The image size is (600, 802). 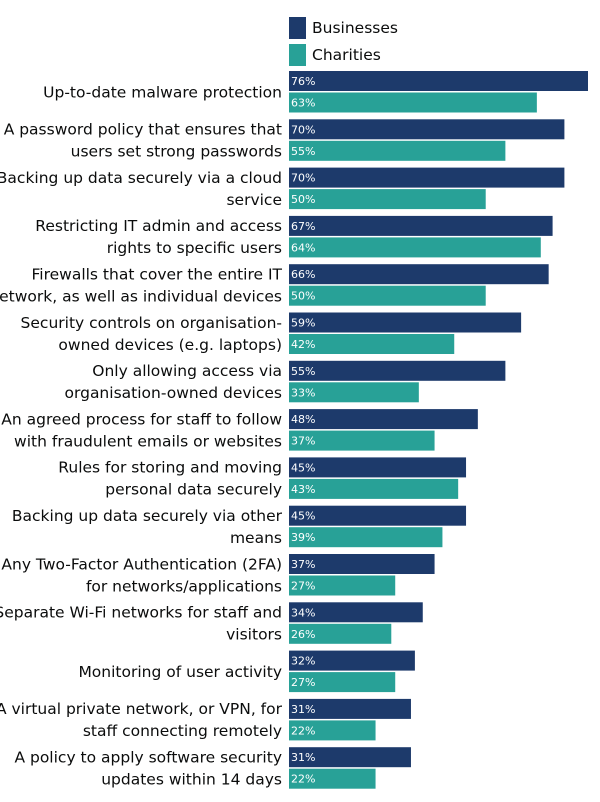 I want to click on category-label-line: service, so click(x=254, y=200).